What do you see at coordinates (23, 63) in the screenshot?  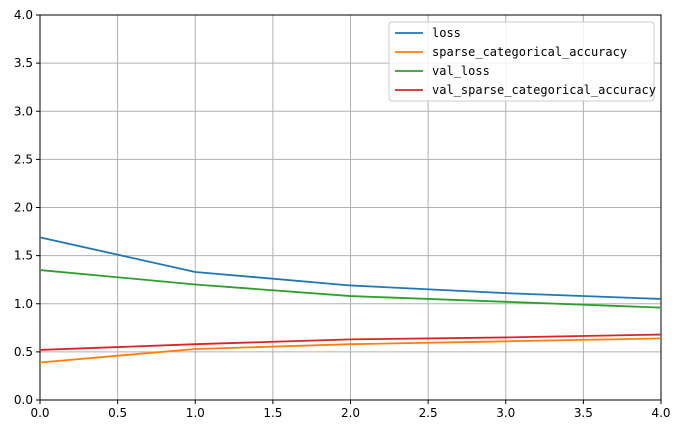 I see `y-tick-label: 3.5` at bounding box center [23, 63].